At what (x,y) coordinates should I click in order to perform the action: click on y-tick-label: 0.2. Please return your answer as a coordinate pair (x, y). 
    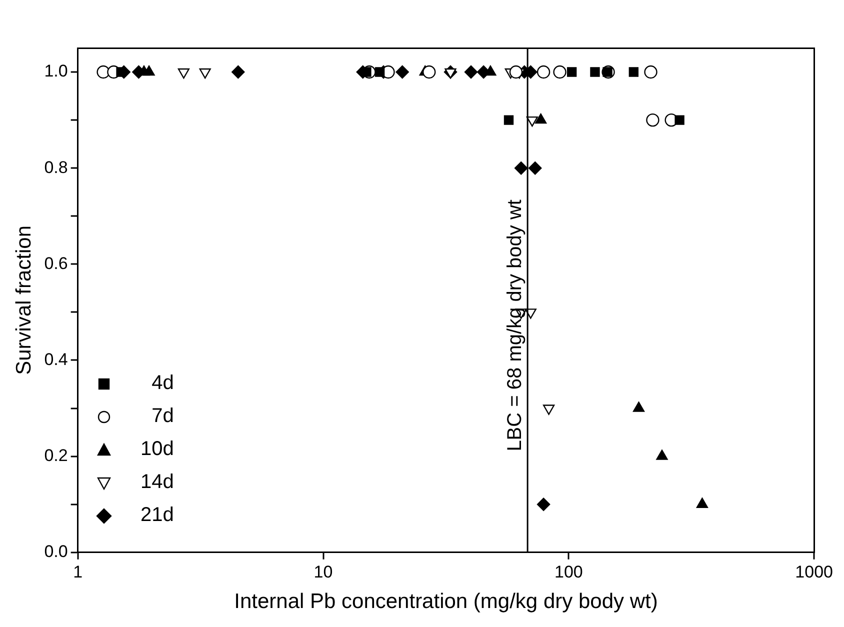
    Looking at the image, I should click on (56, 456).